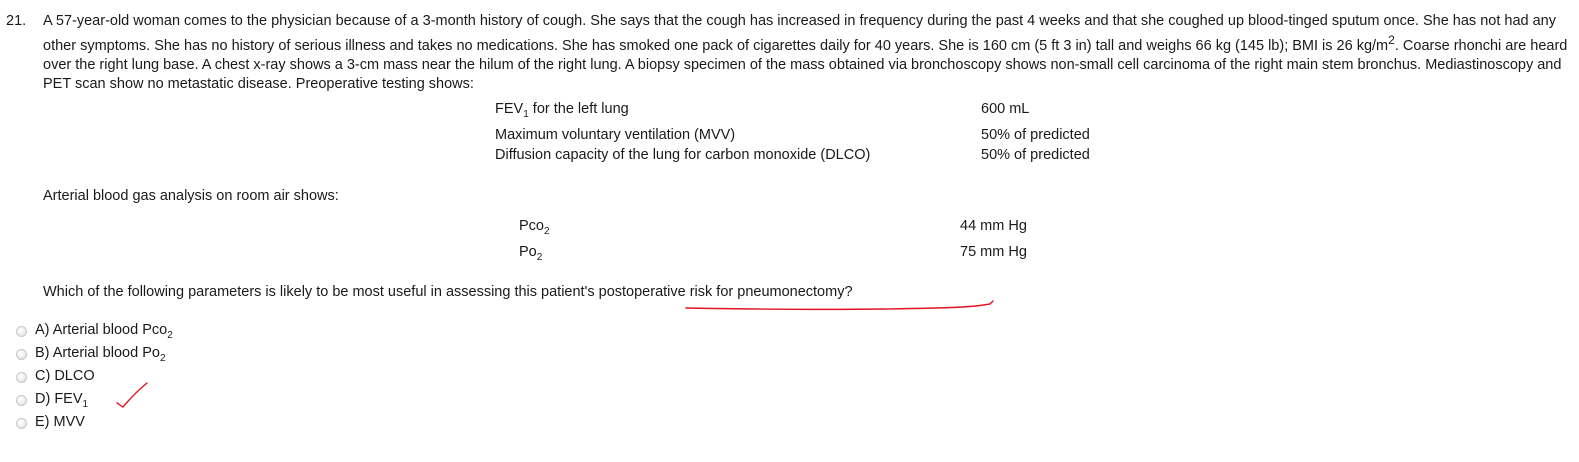 This screenshot has height=462, width=1579. I want to click on question-number: 21., so click(16, 21).